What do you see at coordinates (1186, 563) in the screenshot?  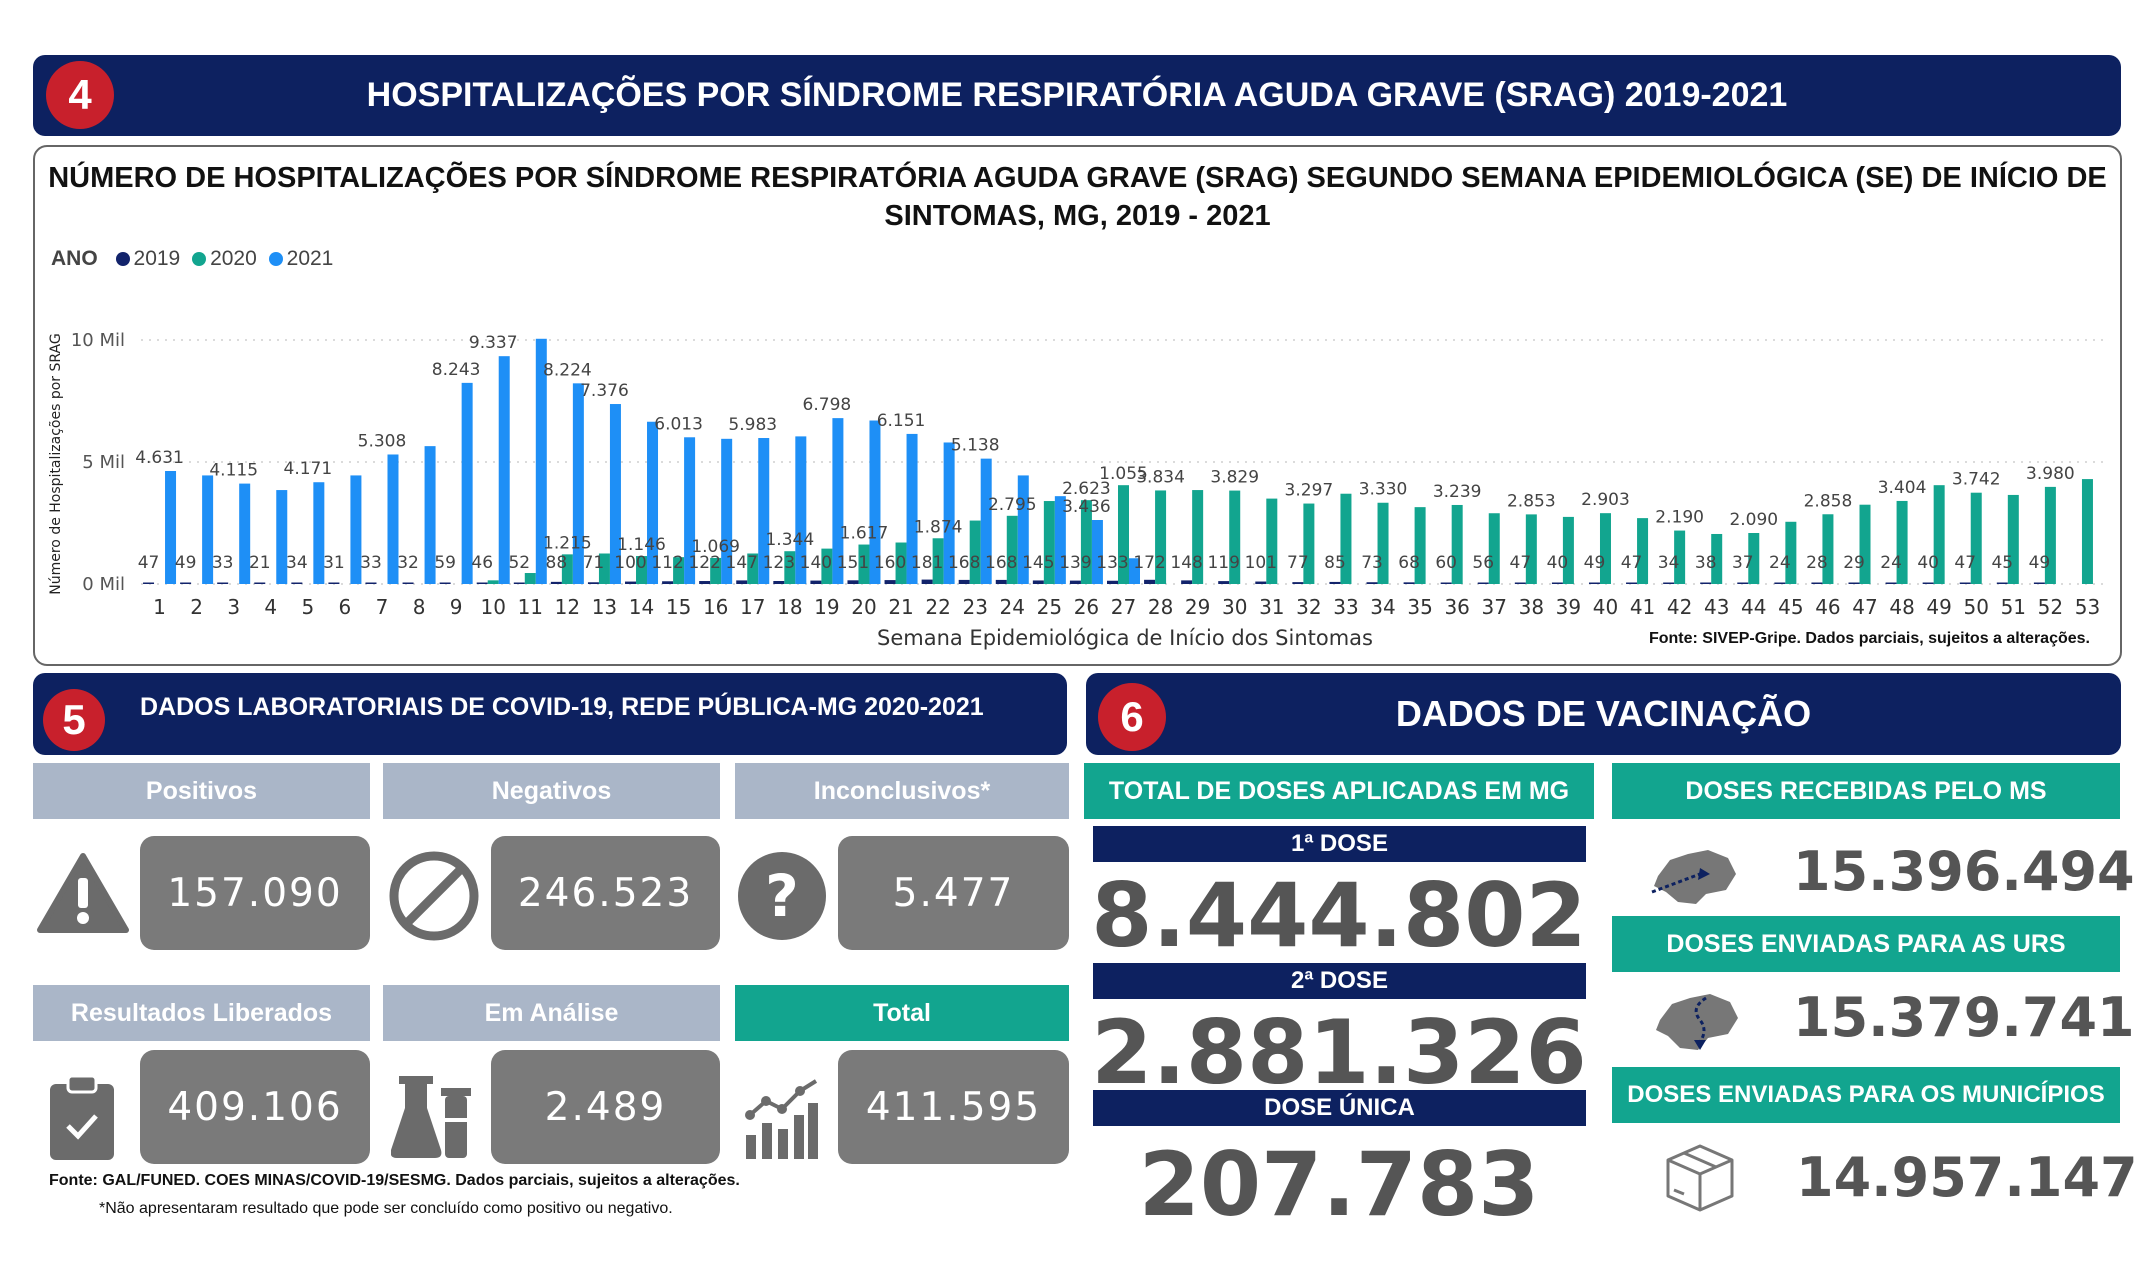 I see `data-label: 148` at bounding box center [1186, 563].